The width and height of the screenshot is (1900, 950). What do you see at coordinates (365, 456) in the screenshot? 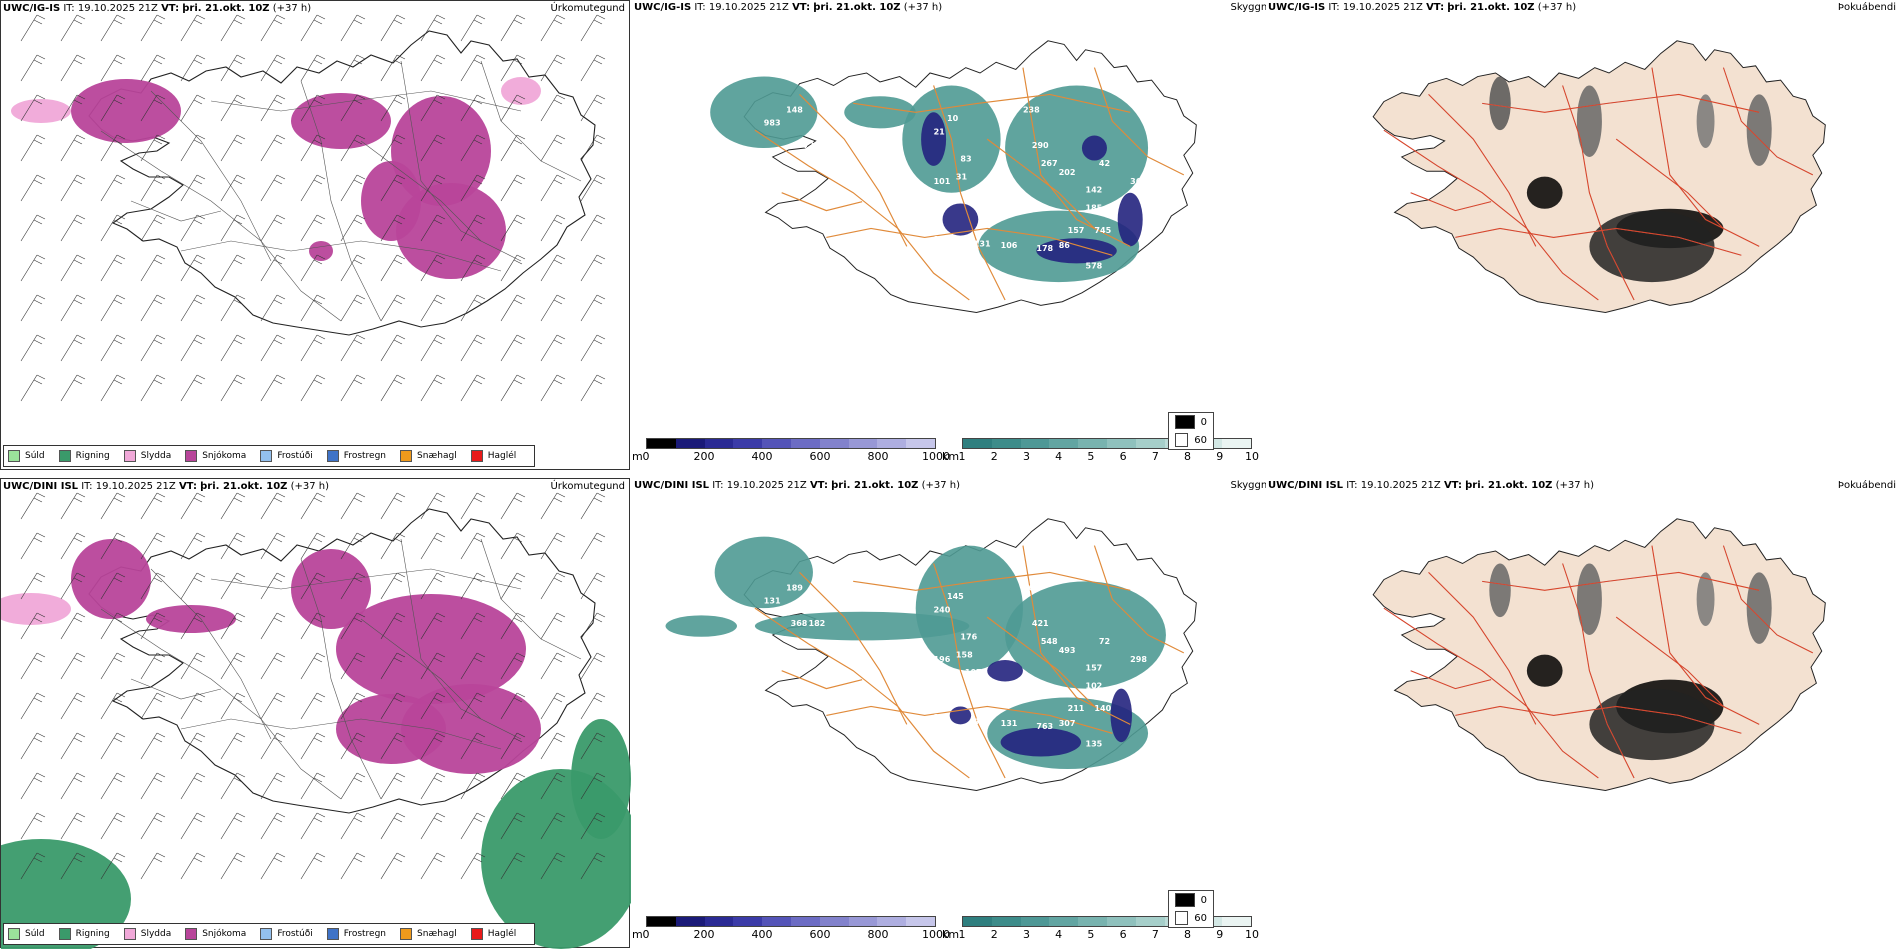
I see `legend-label: Frostregn` at bounding box center [365, 456].